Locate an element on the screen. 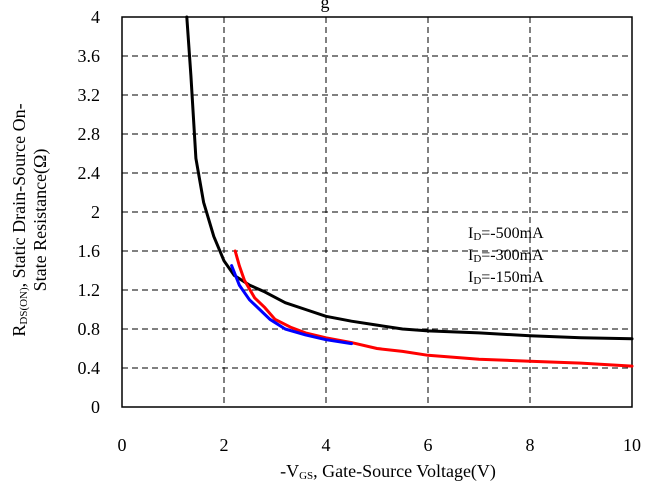  y-tick-label: 0 is located at coordinates (95, 407).